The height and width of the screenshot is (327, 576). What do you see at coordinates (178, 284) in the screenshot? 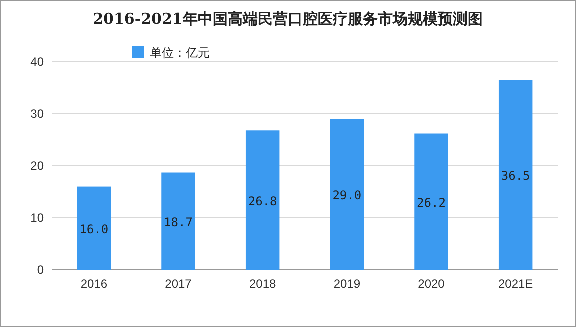
I see `x-tick-label: 2017` at bounding box center [178, 284].